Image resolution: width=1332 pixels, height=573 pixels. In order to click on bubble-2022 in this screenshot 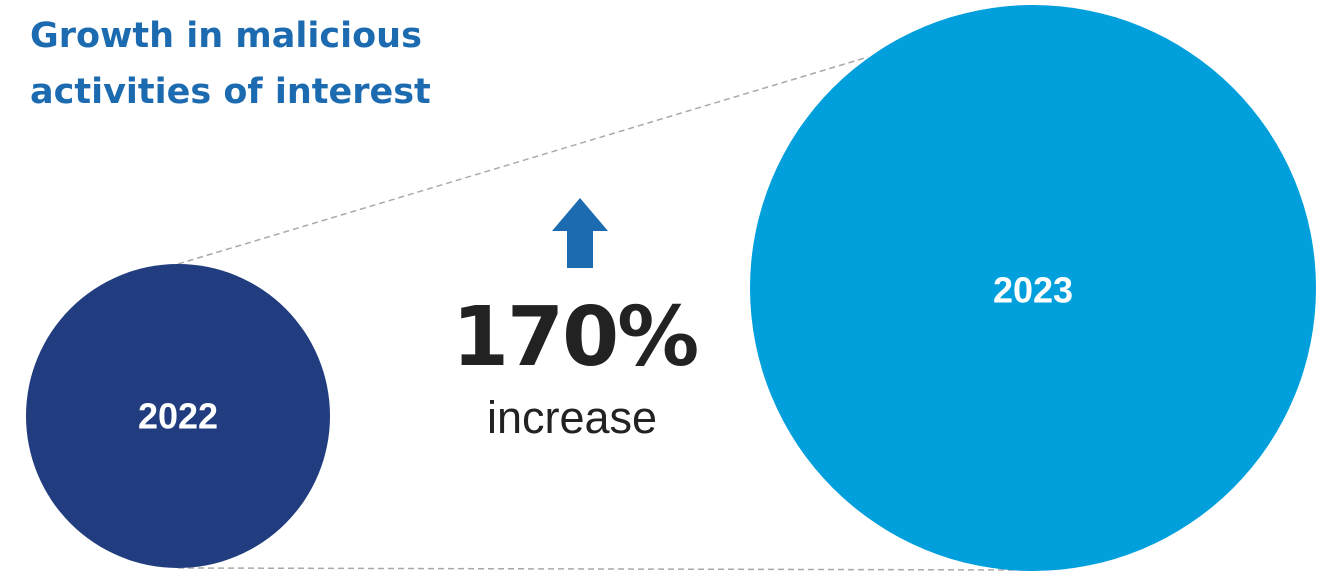, I will do `click(178, 416)`.